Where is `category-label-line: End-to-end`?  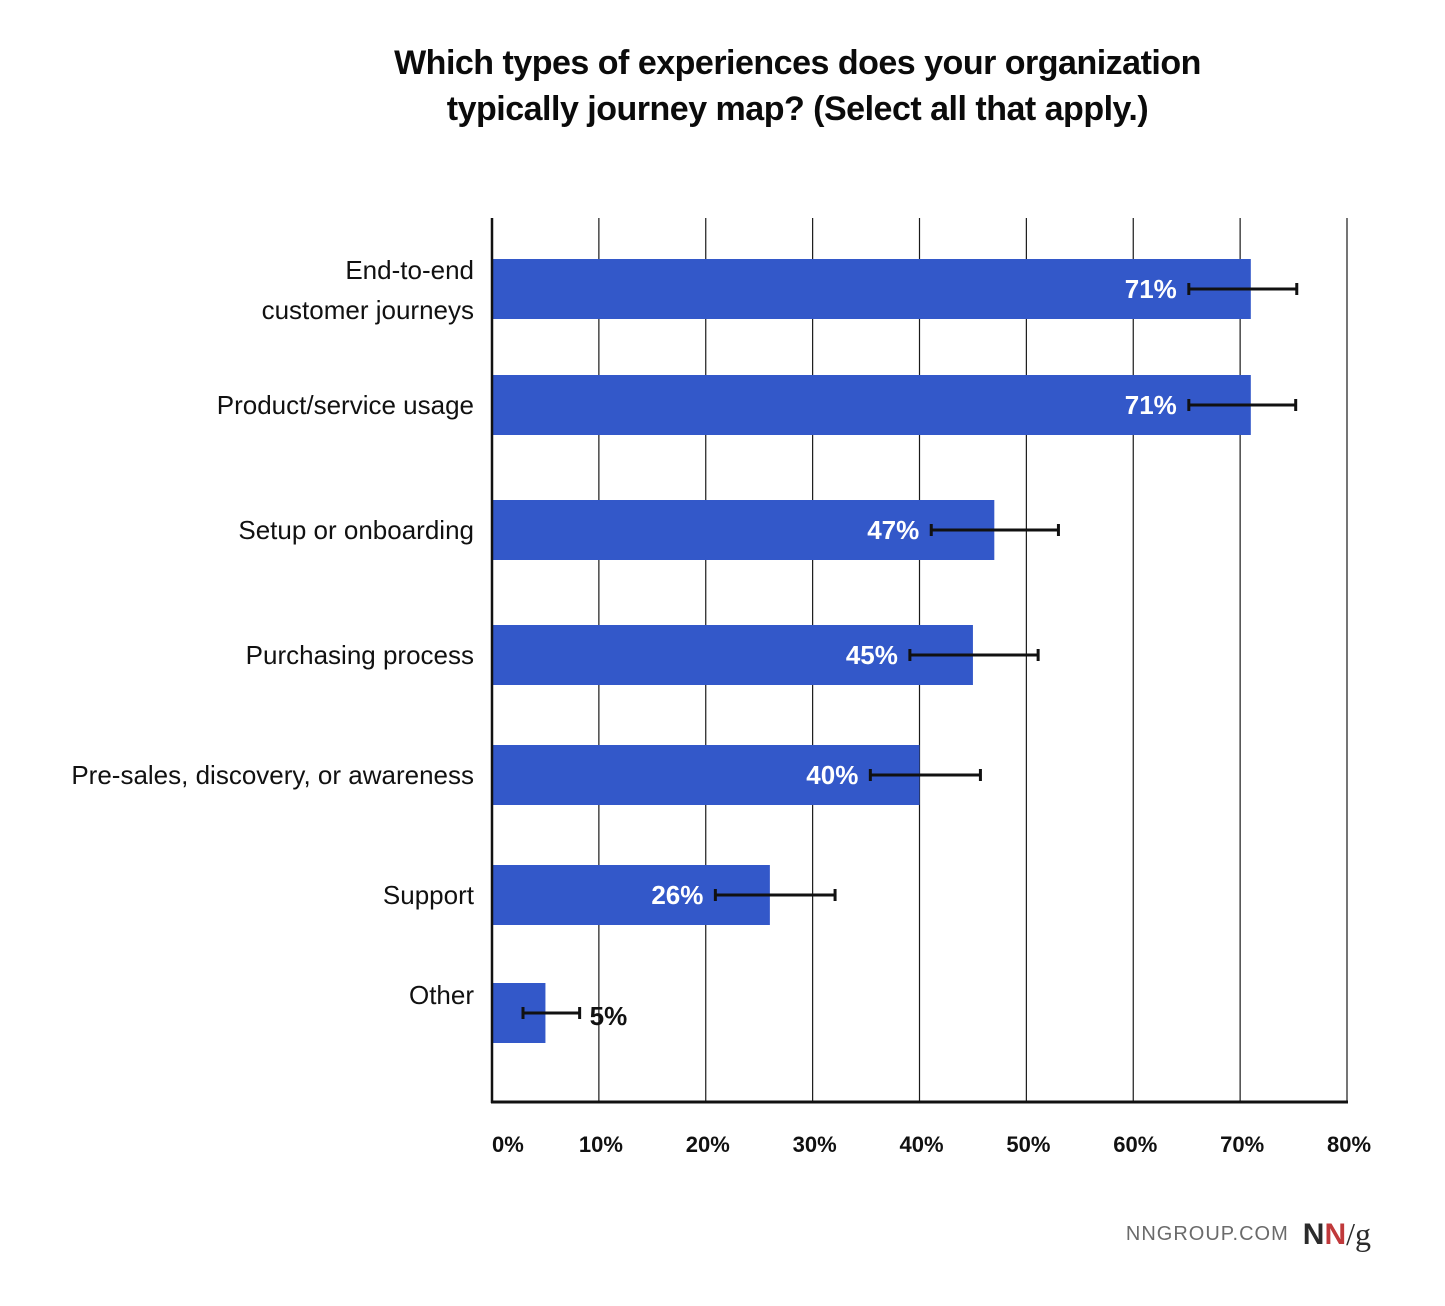 category-label-line: End-to-end is located at coordinates (409, 270).